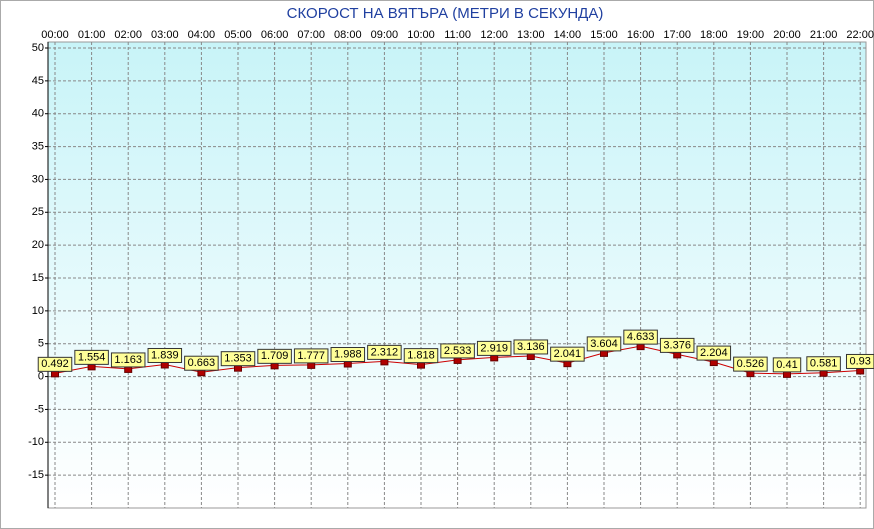 The image size is (874, 529). Describe the element at coordinates (859, 361) in the screenshot. I see `data-label: 0.93` at that location.